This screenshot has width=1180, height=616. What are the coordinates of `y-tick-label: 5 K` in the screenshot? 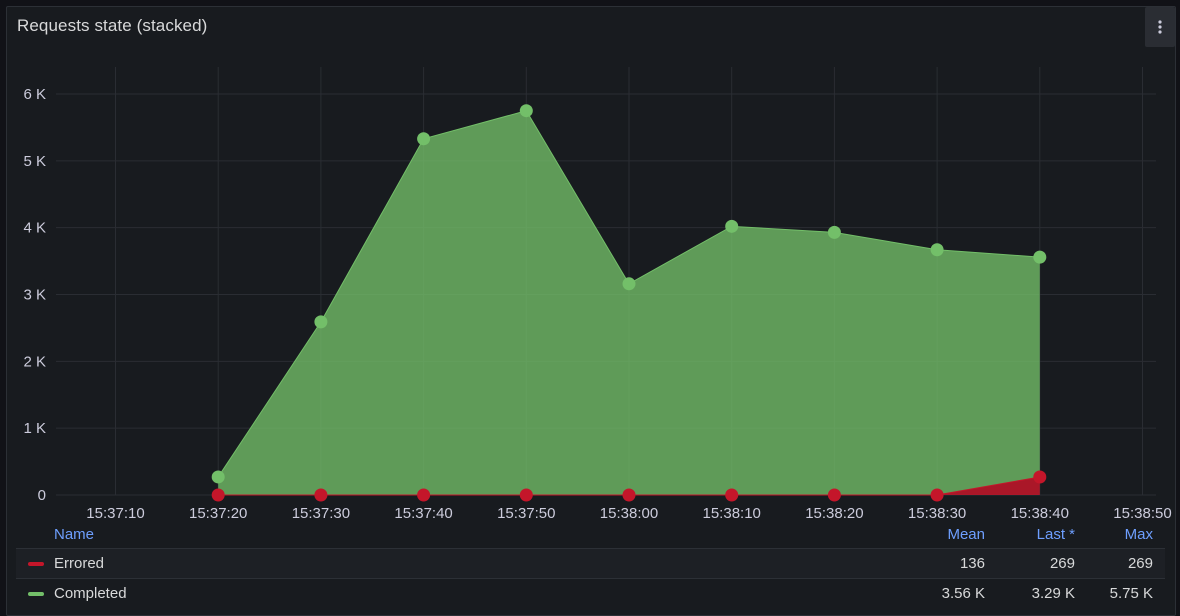 It's located at (34, 161).